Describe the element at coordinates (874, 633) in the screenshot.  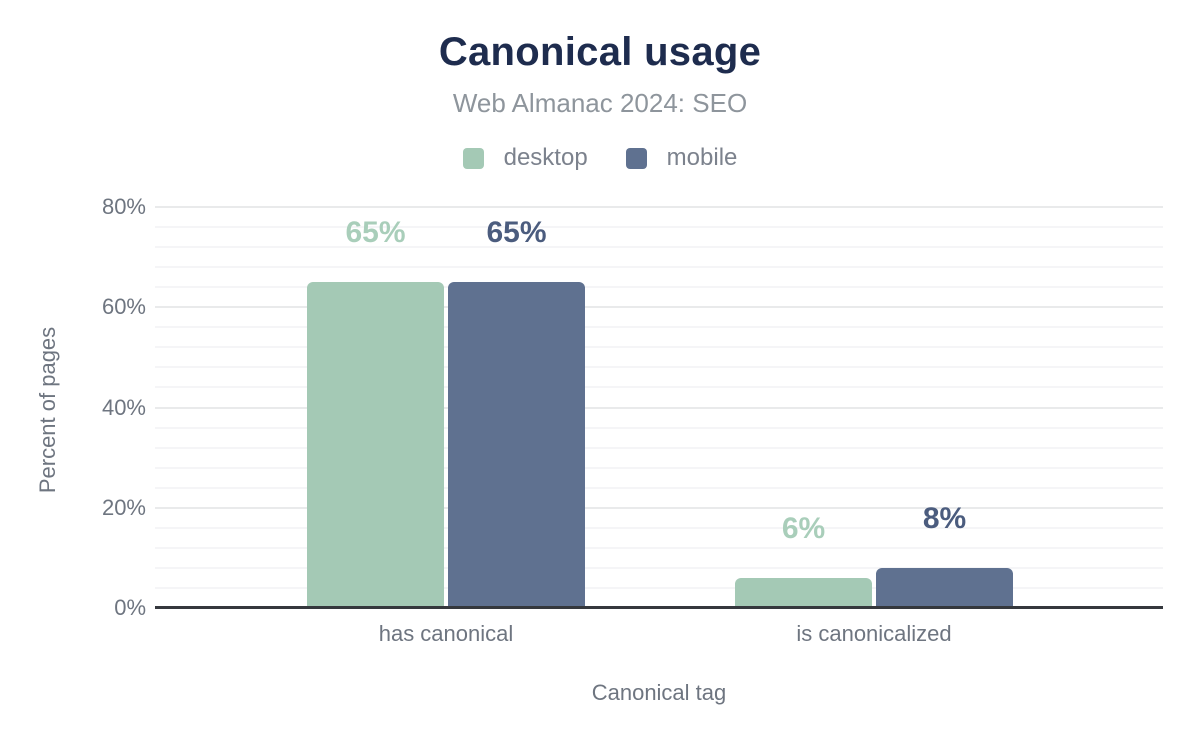
I see `x-category-label: is canonicalized` at that location.